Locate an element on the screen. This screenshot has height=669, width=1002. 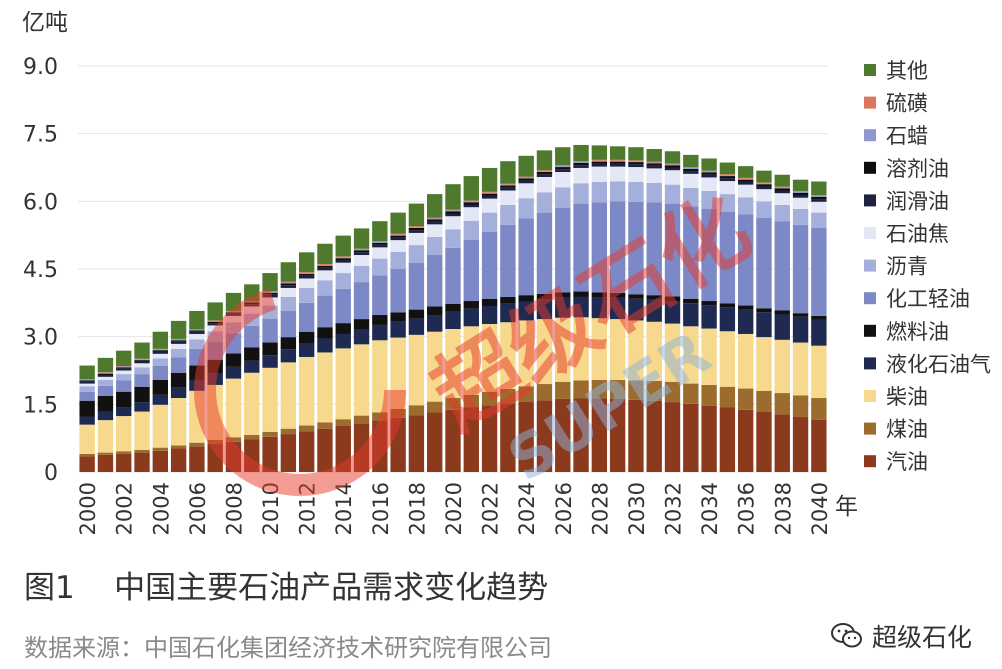
y-axis-label: 亿吨 is located at coordinates (45, 23).